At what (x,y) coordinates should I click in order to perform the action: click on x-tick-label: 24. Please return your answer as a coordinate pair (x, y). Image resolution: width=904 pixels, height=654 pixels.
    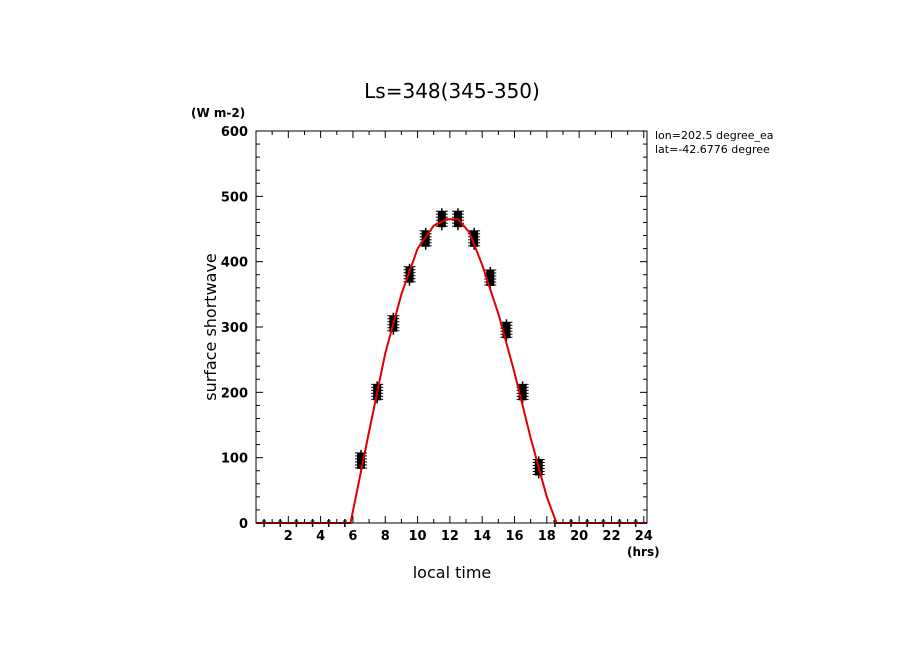
    Looking at the image, I should click on (644, 536).